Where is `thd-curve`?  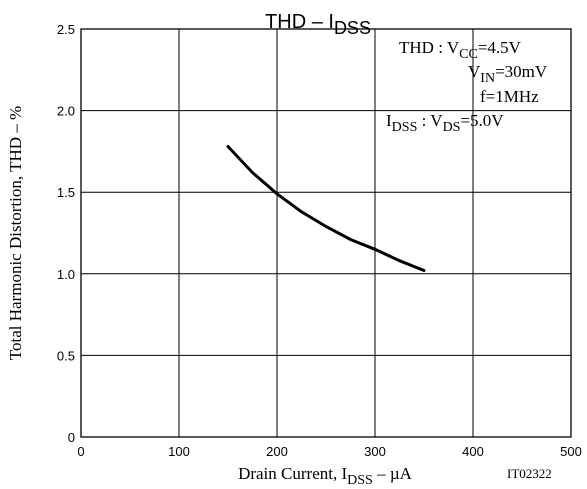 thd-curve is located at coordinates (326, 208).